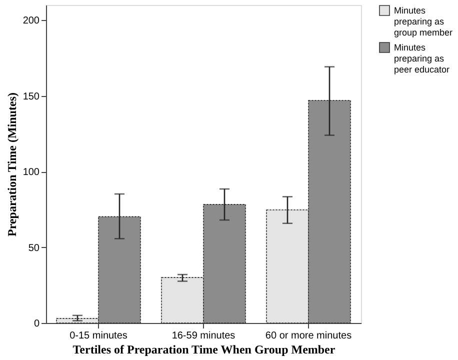 The height and width of the screenshot is (360, 458). I want to click on legend-label: Minutes preparing as group member, so click(423, 22).